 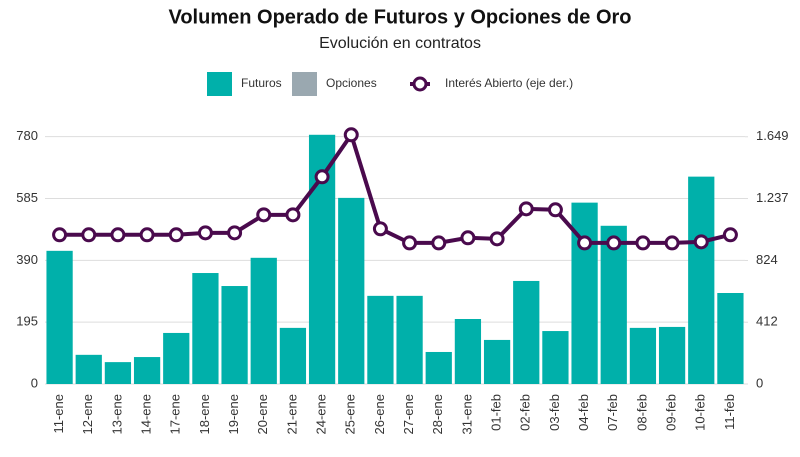 I want to click on legend-marker, so click(x=420, y=84).